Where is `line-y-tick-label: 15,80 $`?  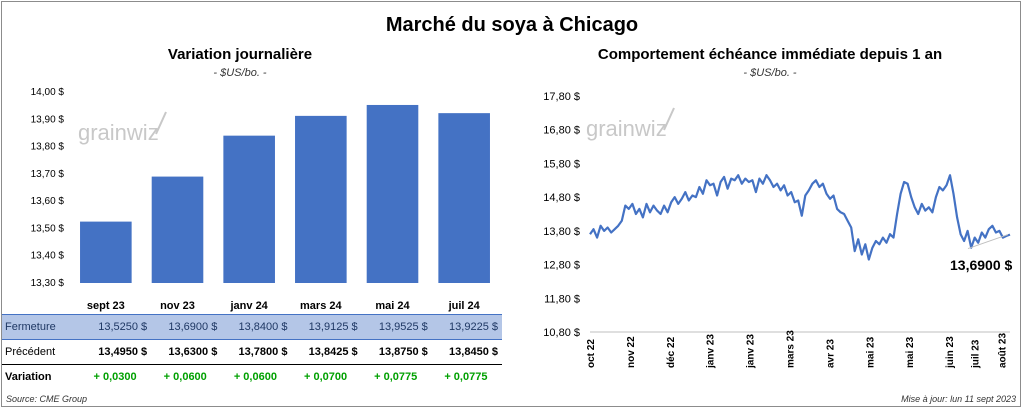
line-y-tick-label: 15,80 $ is located at coordinates (561, 164).